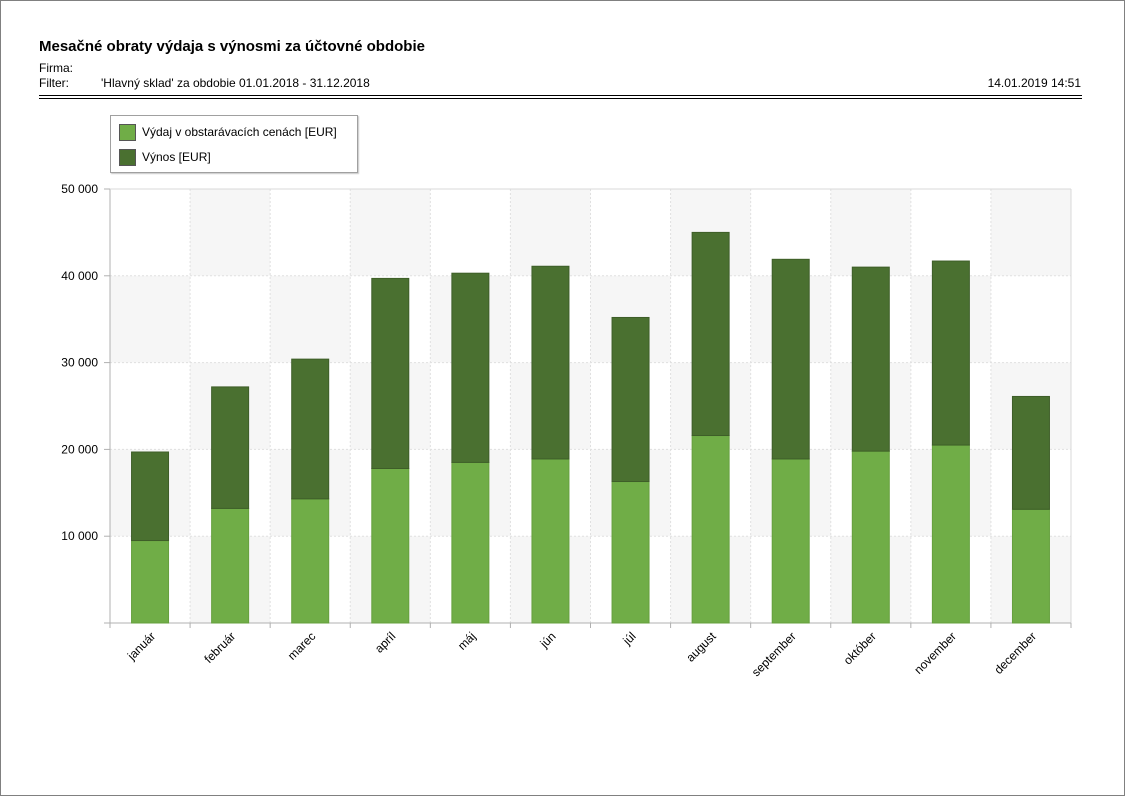 This screenshot has height=796, width=1125. Describe the element at coordinates (54, 83) in the screenshot. I see `filter-label: Filter:` at that location.